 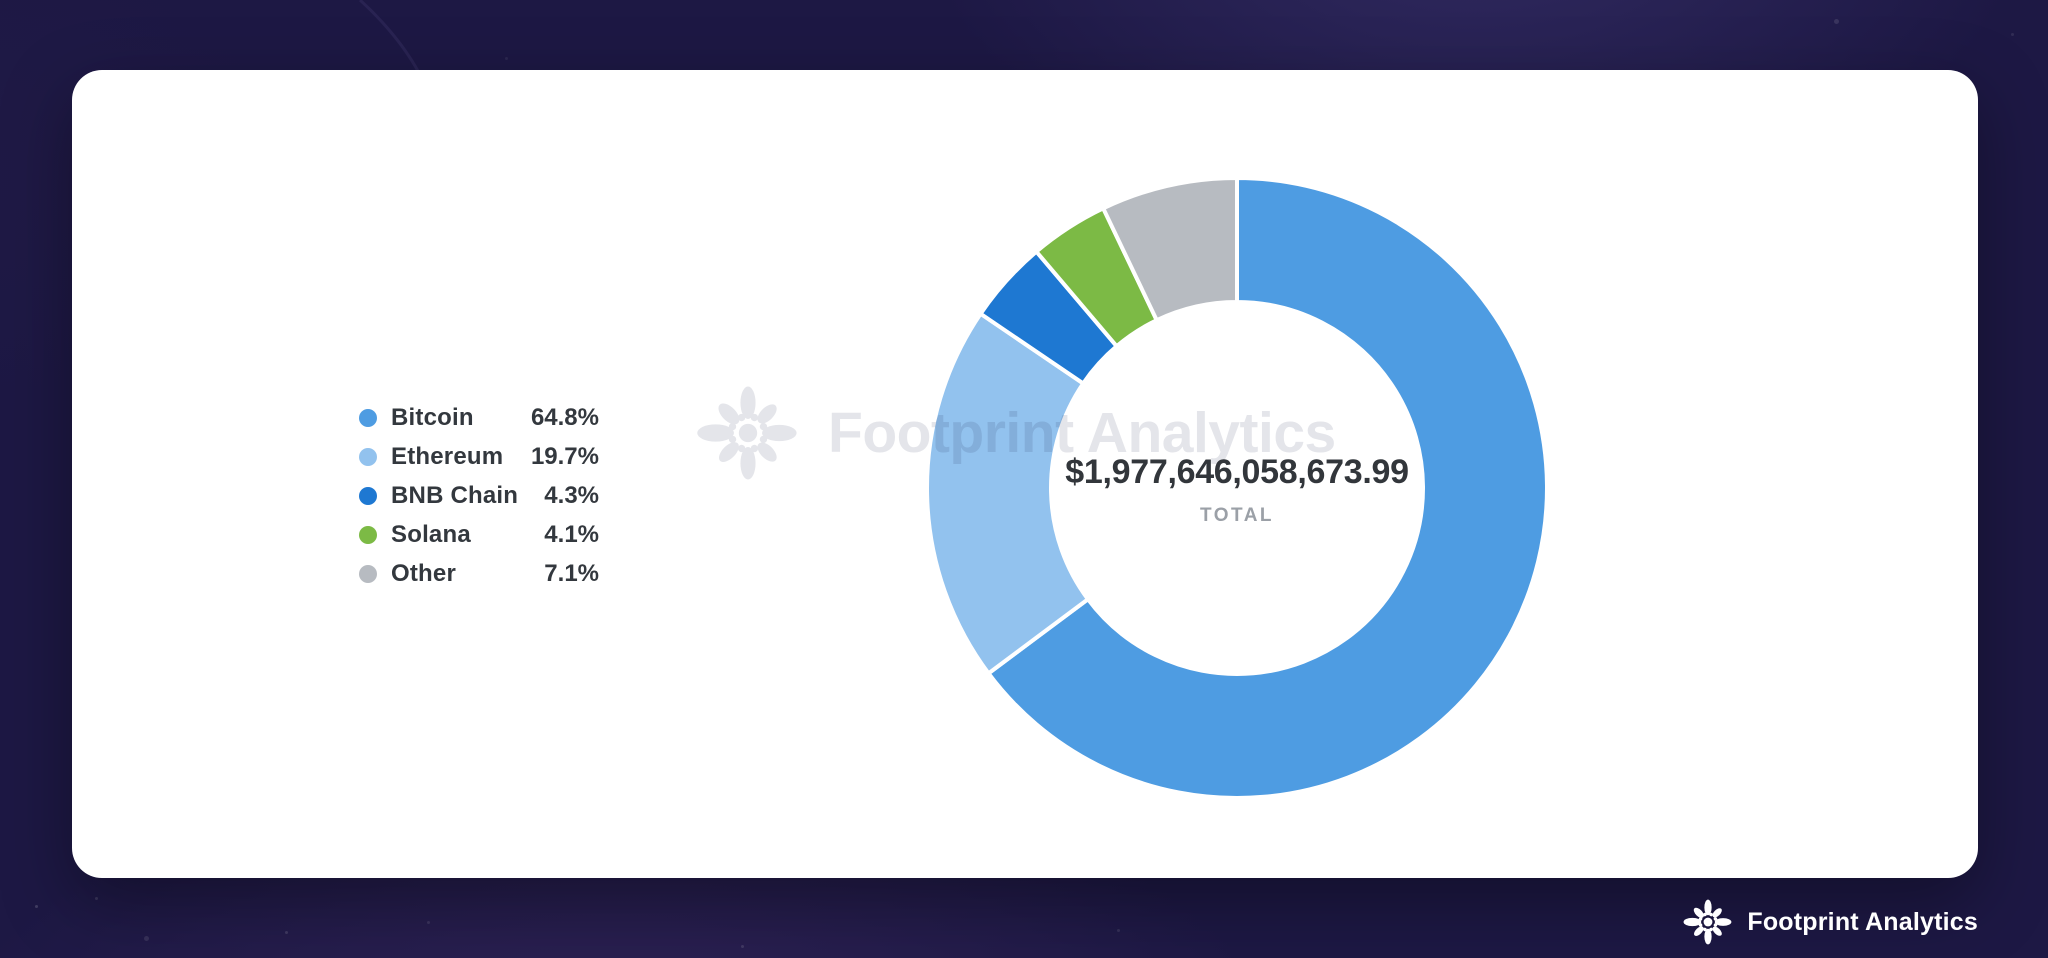 I want to click on legend-item-ethereum: Ethereum 19.7%, so click(x=479, y=456).